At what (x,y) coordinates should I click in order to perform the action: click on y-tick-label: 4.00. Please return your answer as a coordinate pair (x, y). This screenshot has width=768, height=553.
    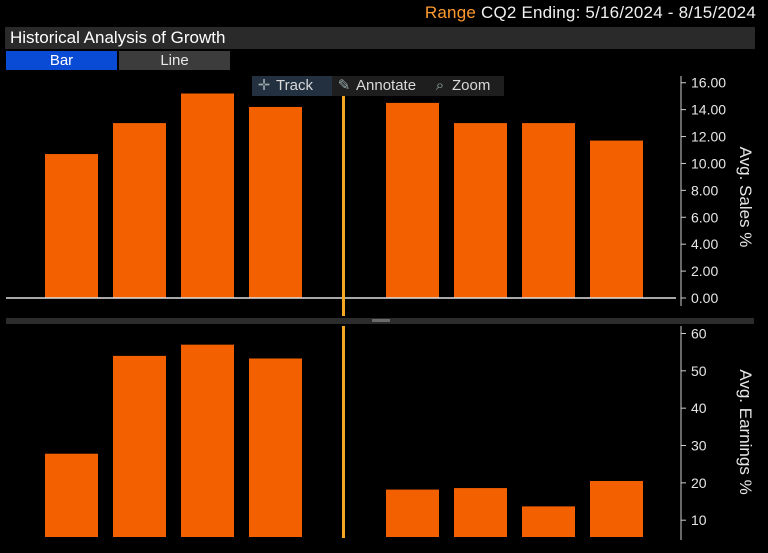
    Looking at the image, I should click on (704, 244).